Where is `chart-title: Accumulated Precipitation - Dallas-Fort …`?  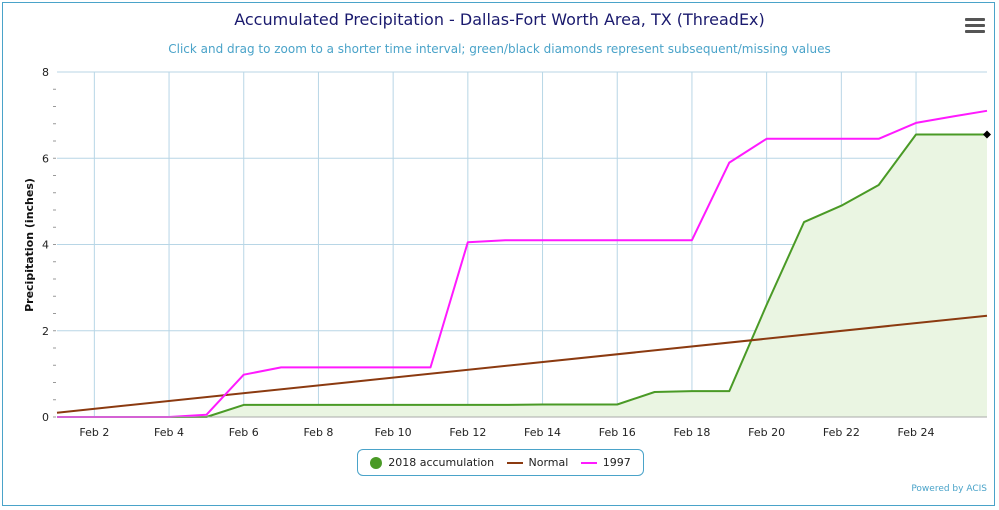
chart-title: Accumulated Precipitation - Dallas-Fort … is located at coordinates (499, 19).